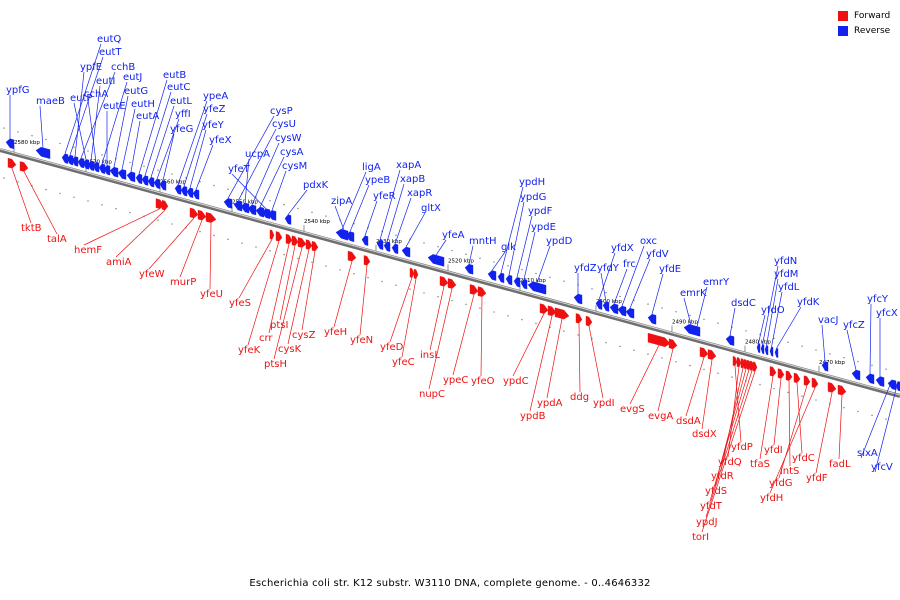  What do you see at coordinates (12, 163) in the screenshot?
I see `gene-arrow-tktB` at bounding box center [12, 163].